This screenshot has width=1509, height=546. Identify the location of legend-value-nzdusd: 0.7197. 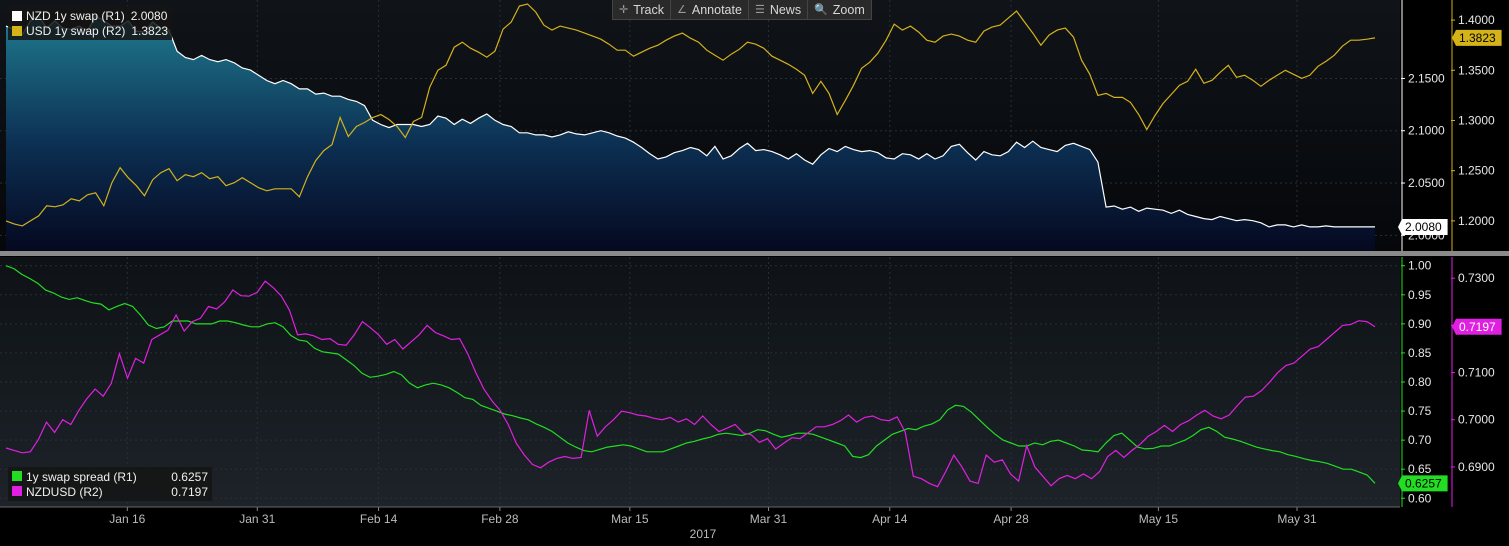
(189, 491).